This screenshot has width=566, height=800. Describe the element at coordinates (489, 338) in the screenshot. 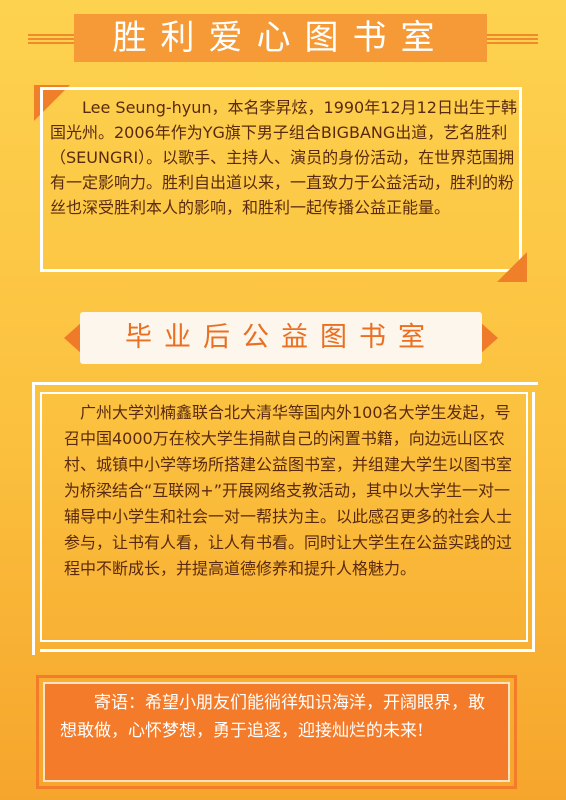

I see `ribbon-right-tail` at that location.